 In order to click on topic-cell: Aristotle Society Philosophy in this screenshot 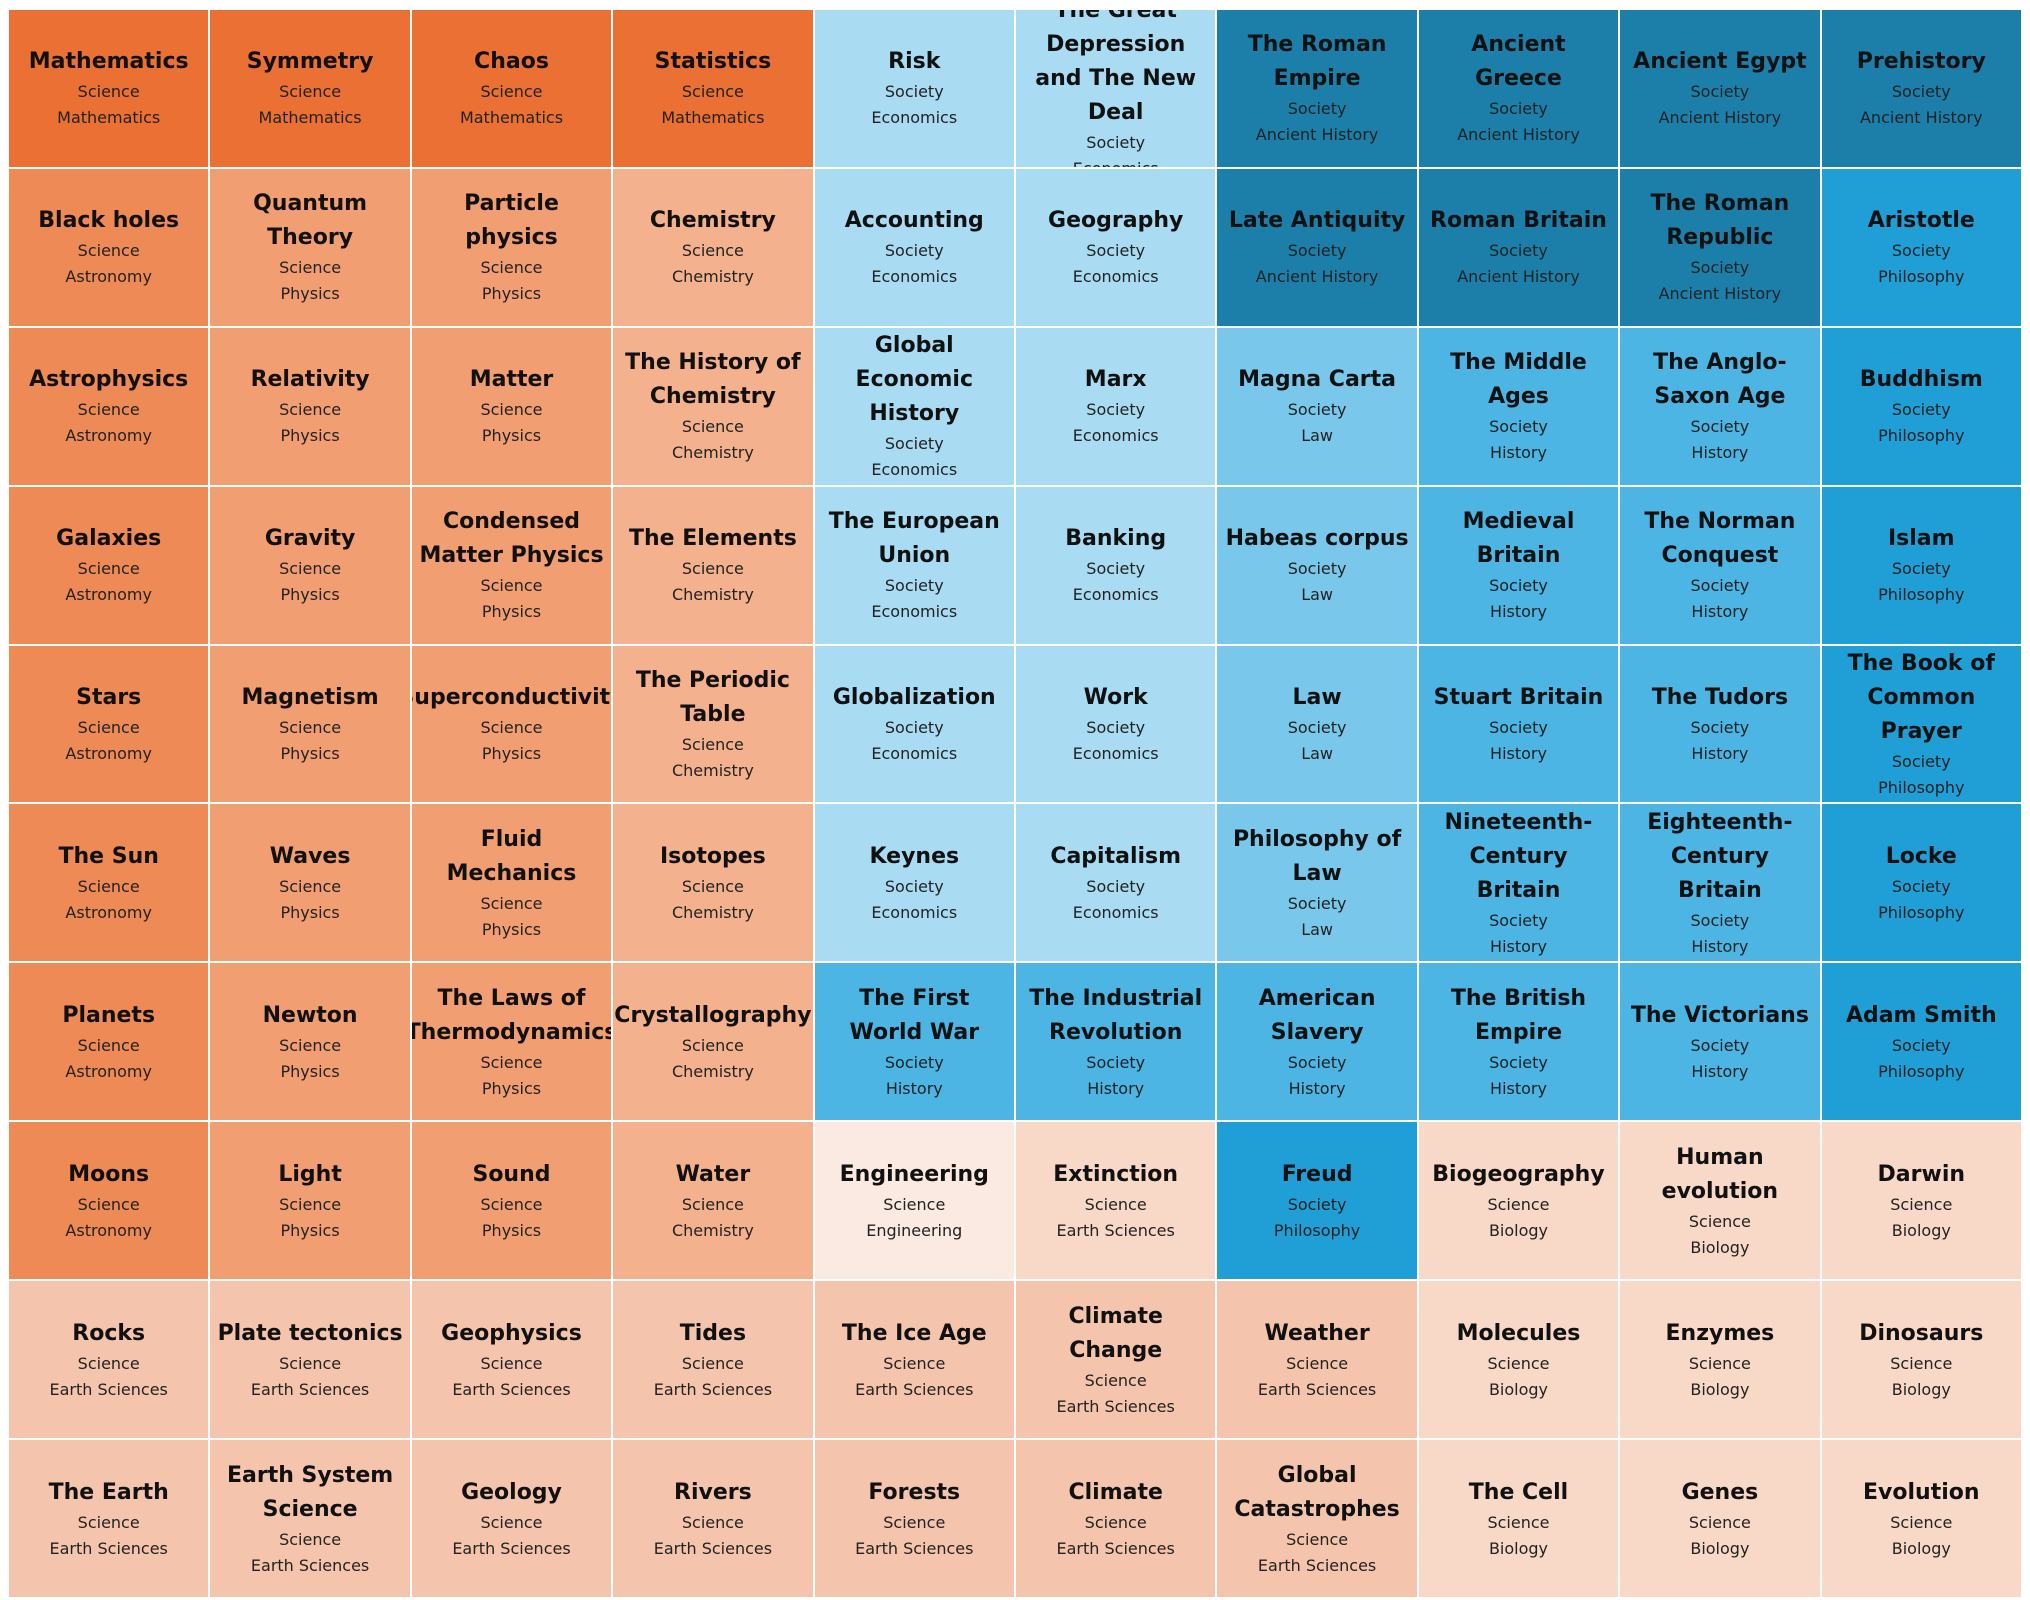, I will do `click(1921, 247)`.